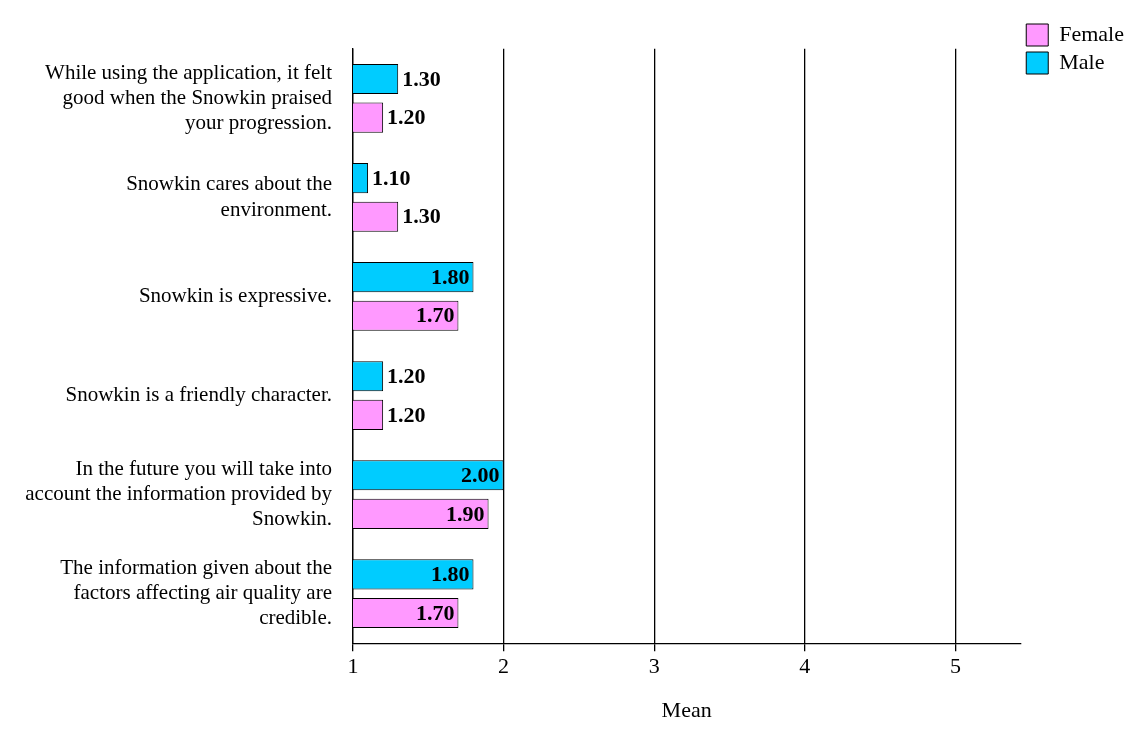 The height and width of the screenshot is (738, 1148). What do you see at coordinates (654, 666) in the screenshot?
I see `x-tick-label: 3` at bounding box center [654, 666].